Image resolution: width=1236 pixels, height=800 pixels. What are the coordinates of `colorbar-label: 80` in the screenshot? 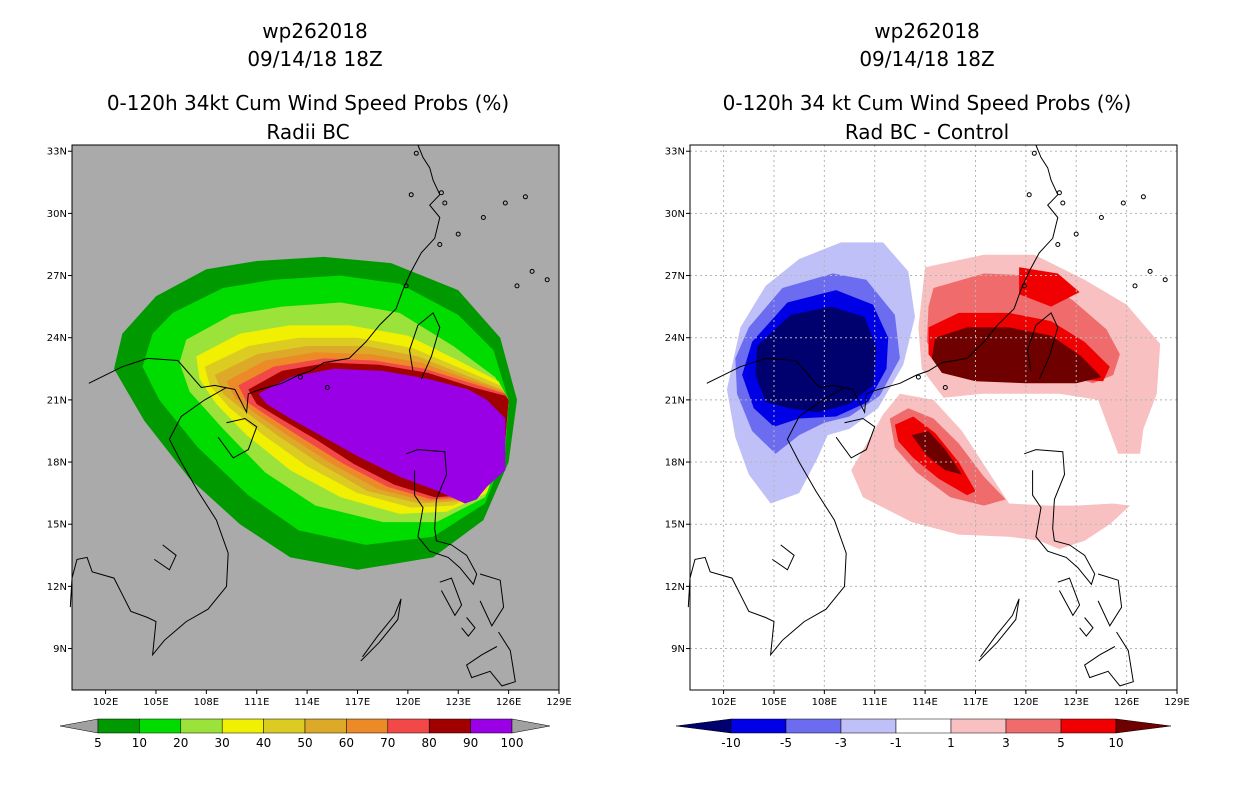 It's located at (429, 743).